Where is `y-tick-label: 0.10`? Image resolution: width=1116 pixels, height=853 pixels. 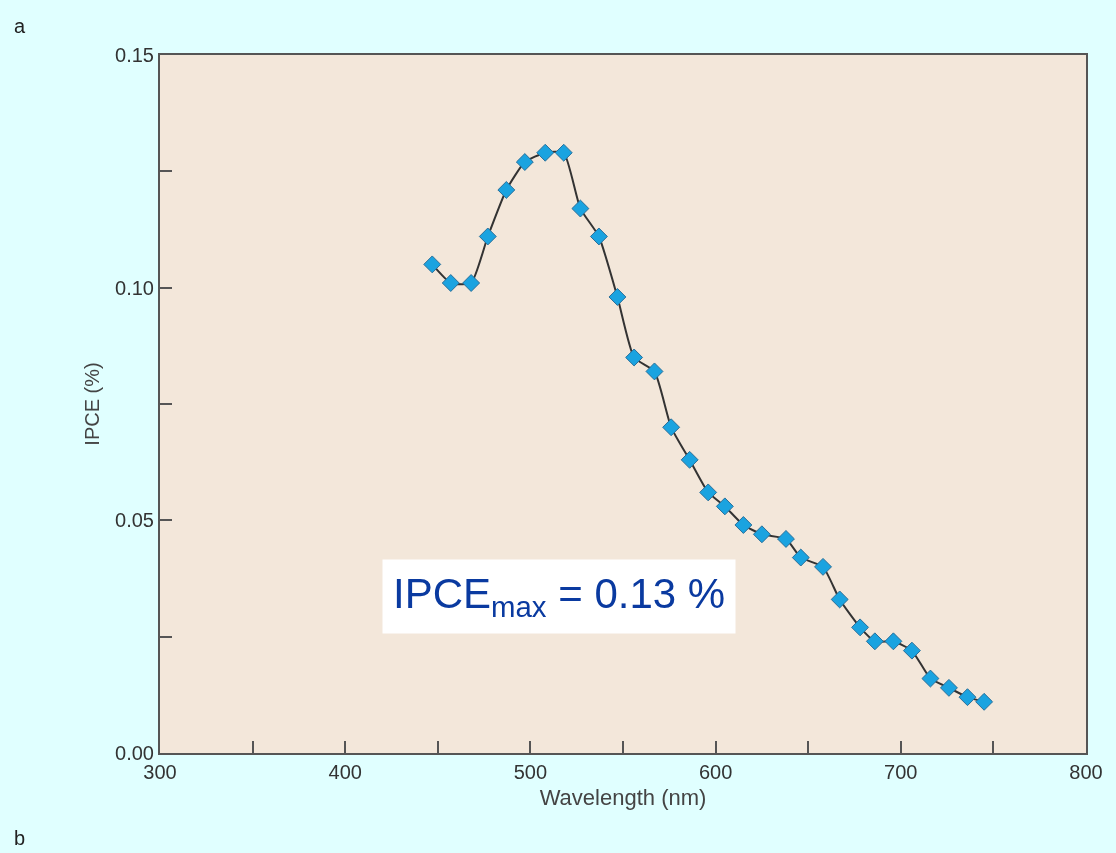 y-tick-label: 0.10 is located at coordinates (134, 287).